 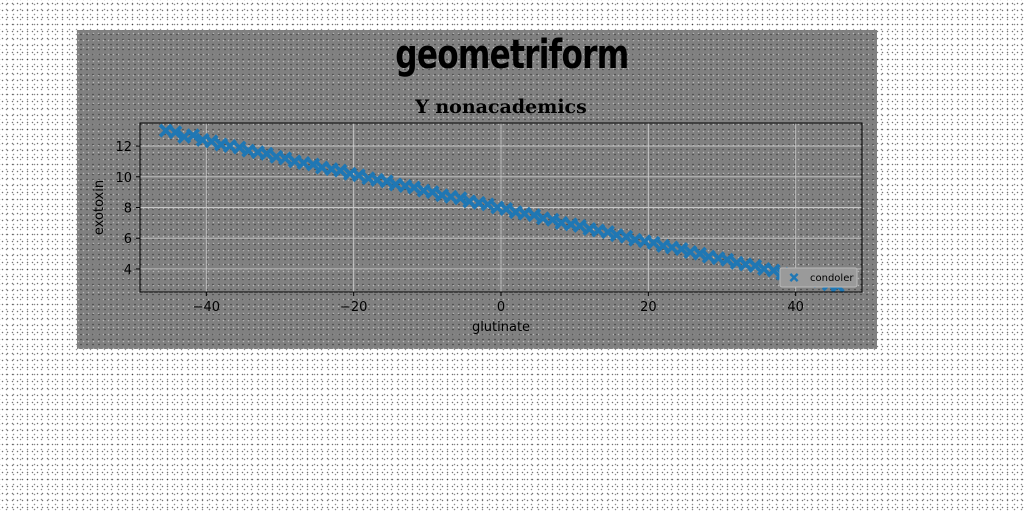 What do you see at coordinates (206, 307) in the screenshot?
I see `x-tick-label-0: −40` at bounding box center [206, 307].